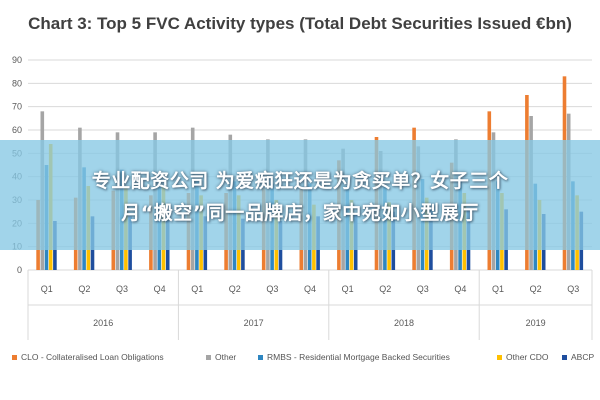  I want to click on y-tick-label: 70, so click(17, 107).